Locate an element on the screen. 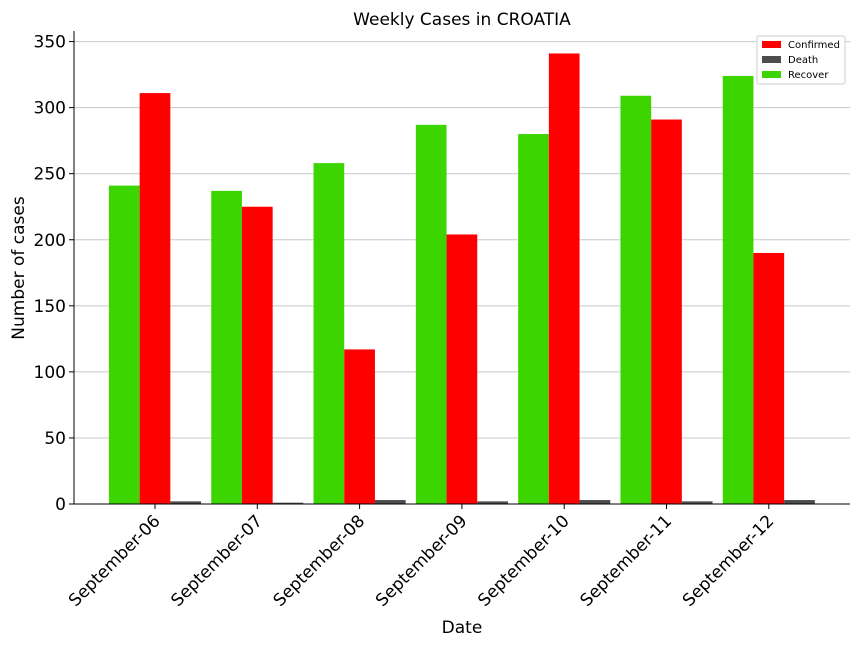  legend: Confirmed Death Recover is located at coordinates (801, 60).